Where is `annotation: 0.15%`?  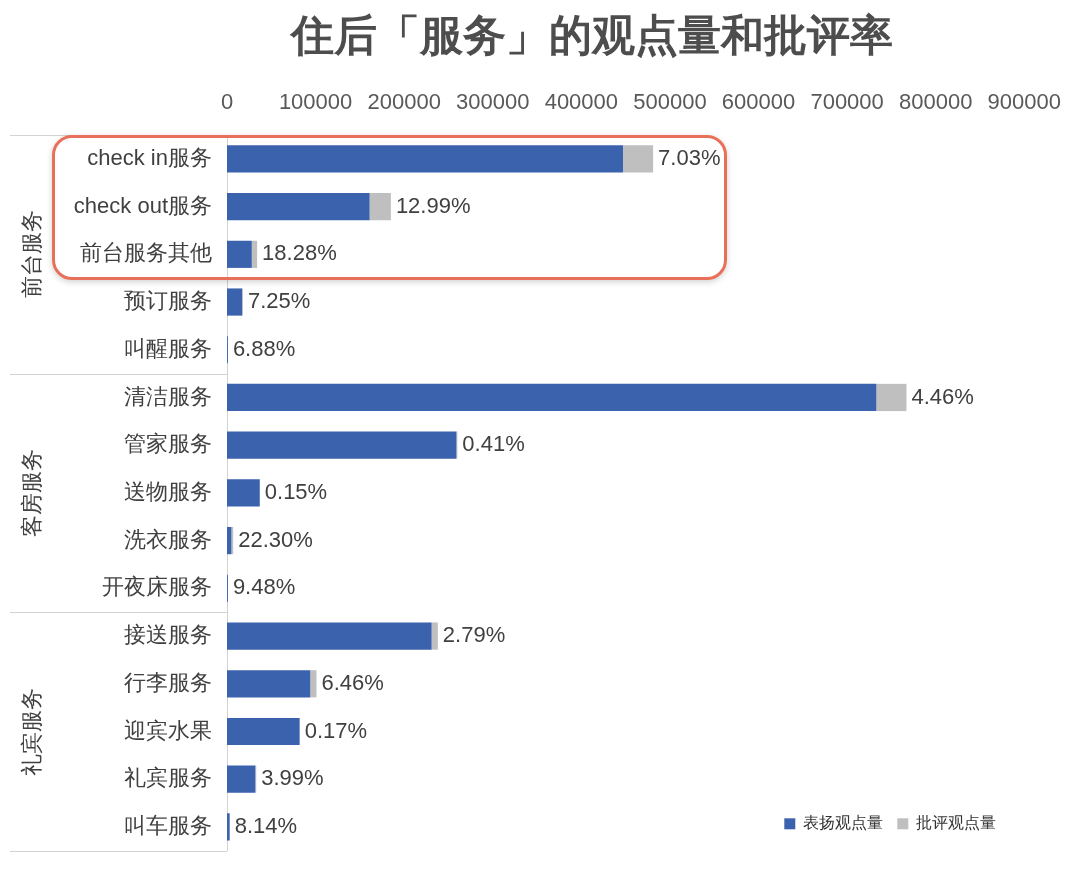 annotation: 0.15% is located at coordinates (296, 491).